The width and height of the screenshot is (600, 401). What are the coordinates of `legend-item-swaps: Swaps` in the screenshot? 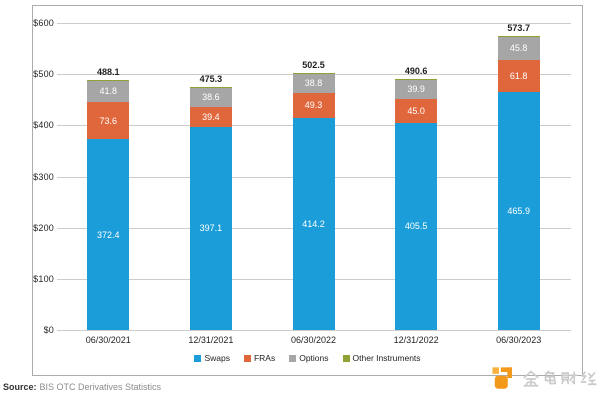 It's located at (212, 358).